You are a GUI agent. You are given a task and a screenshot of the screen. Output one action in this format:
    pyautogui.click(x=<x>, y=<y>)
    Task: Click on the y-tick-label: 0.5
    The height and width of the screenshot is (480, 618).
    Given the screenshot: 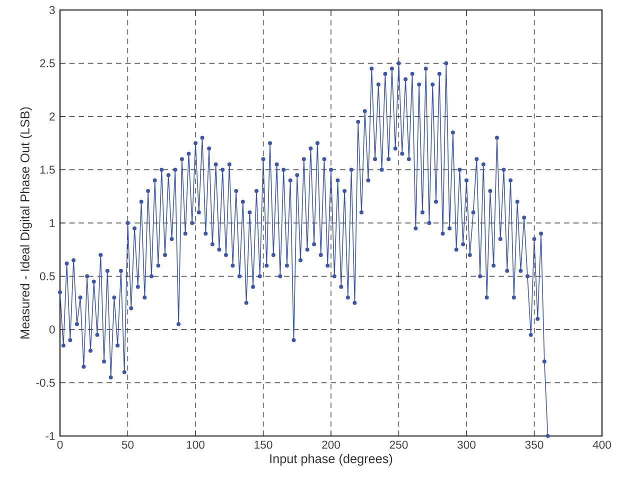 What is the action you would take?
    pyautogui.click(x=47, y=276)
    